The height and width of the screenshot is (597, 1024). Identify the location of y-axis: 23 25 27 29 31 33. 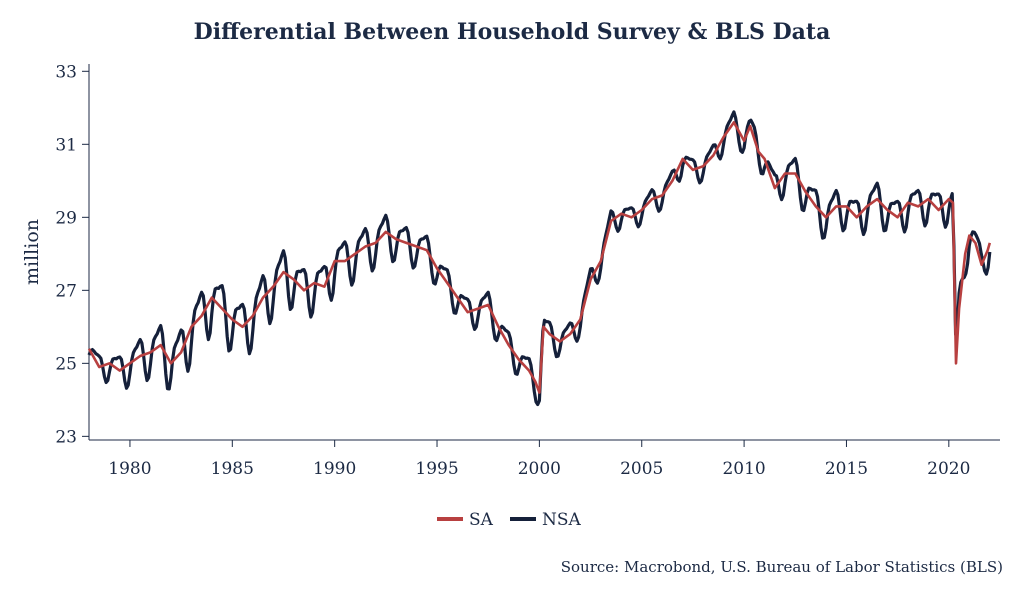
(72, 254).